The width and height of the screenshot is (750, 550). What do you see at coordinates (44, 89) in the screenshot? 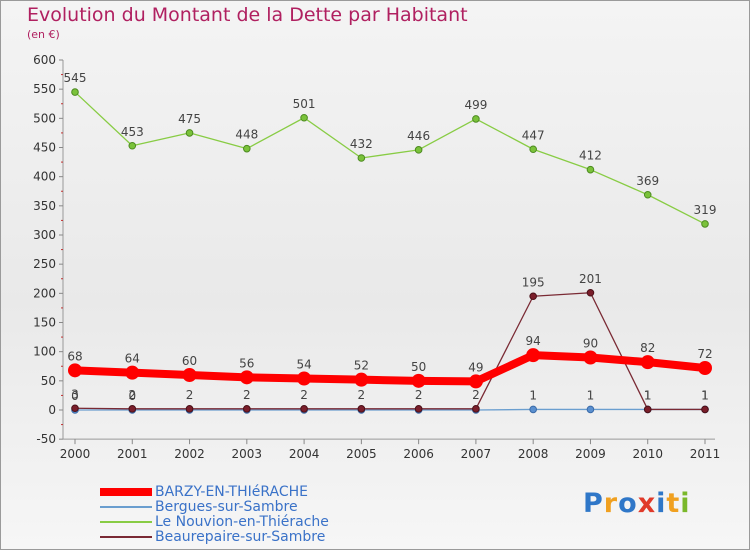
I see `y-tick-label: 550` at bounding box center [44, 89].